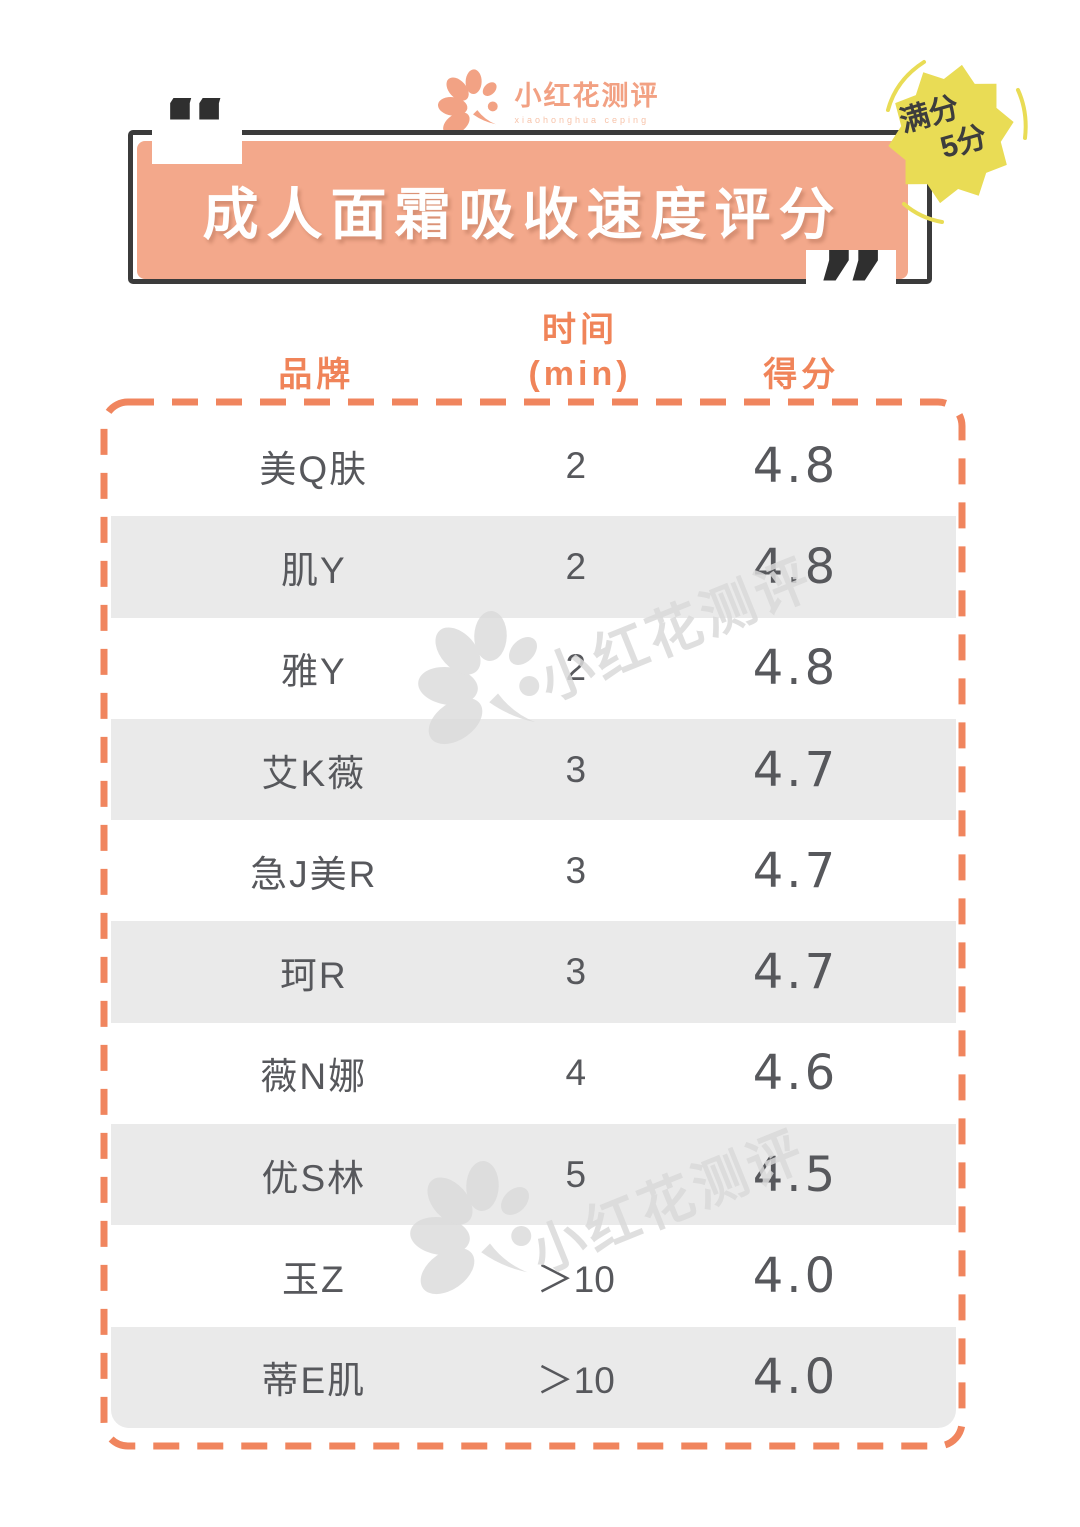 The image size is (1080, 1527). Describe the element at coordinates (576, 1174) in the screenshot. I see `time-cell: 5` at that location.